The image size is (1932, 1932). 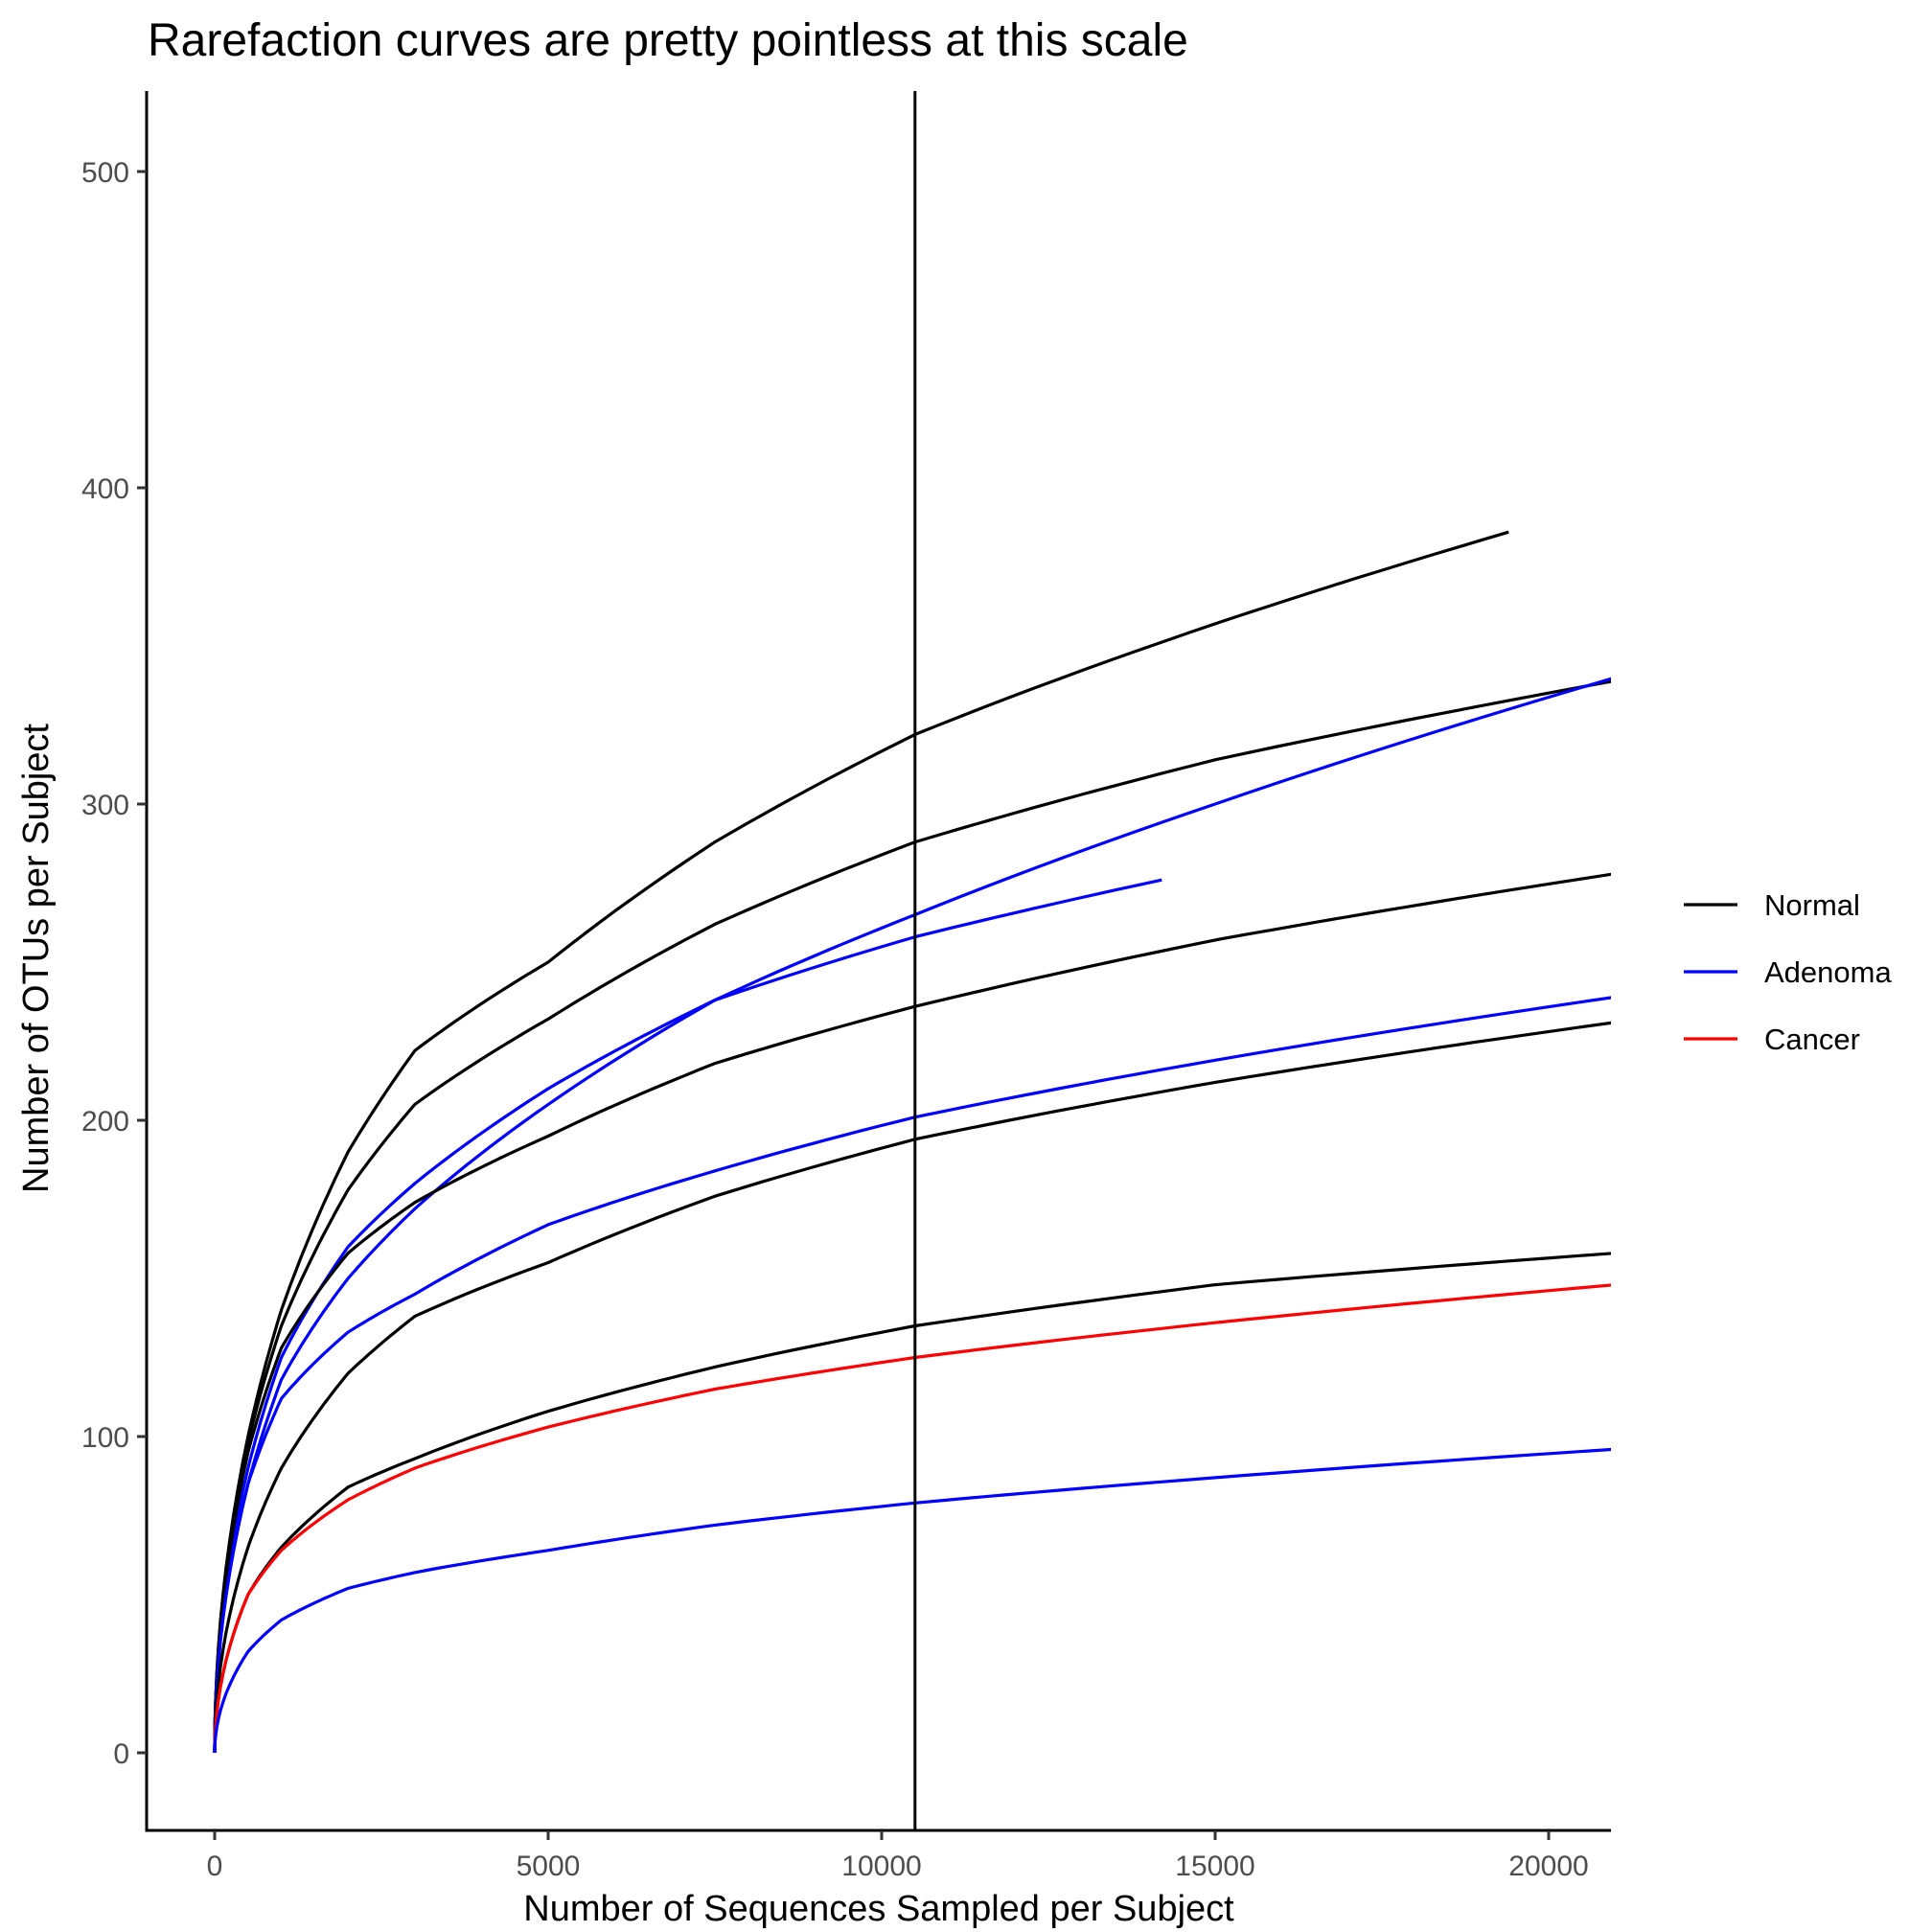 What do you see at coordinates (105, 1122) in the screenshot?
I see `y-tick-label: 200` at bounding box center [105, 1122].